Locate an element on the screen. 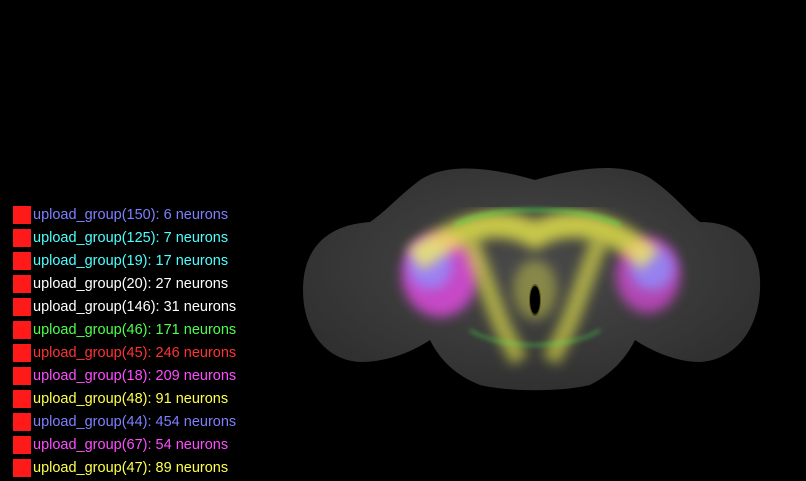  legend-item: upload_group(48): 91 neurons is located at coordinates (124, 398).